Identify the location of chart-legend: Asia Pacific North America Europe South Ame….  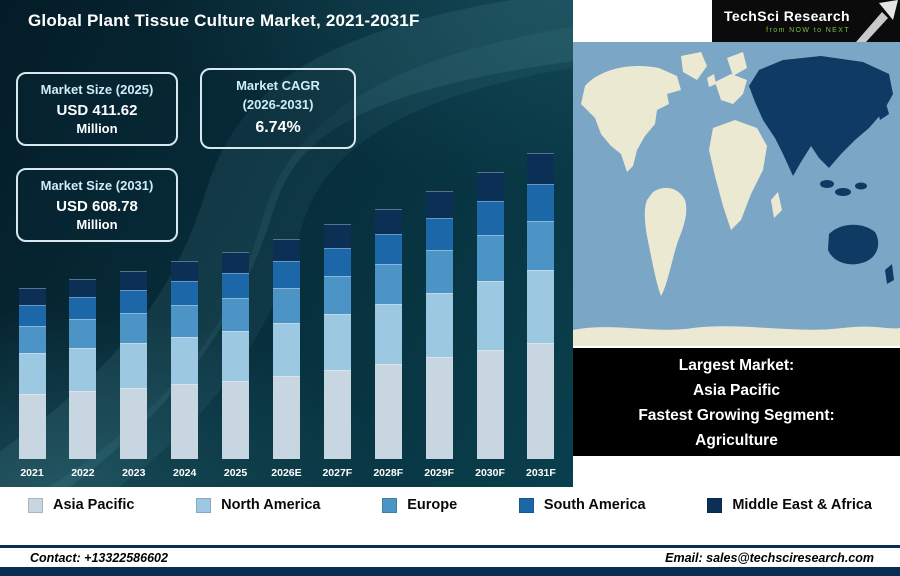
(450, 505).